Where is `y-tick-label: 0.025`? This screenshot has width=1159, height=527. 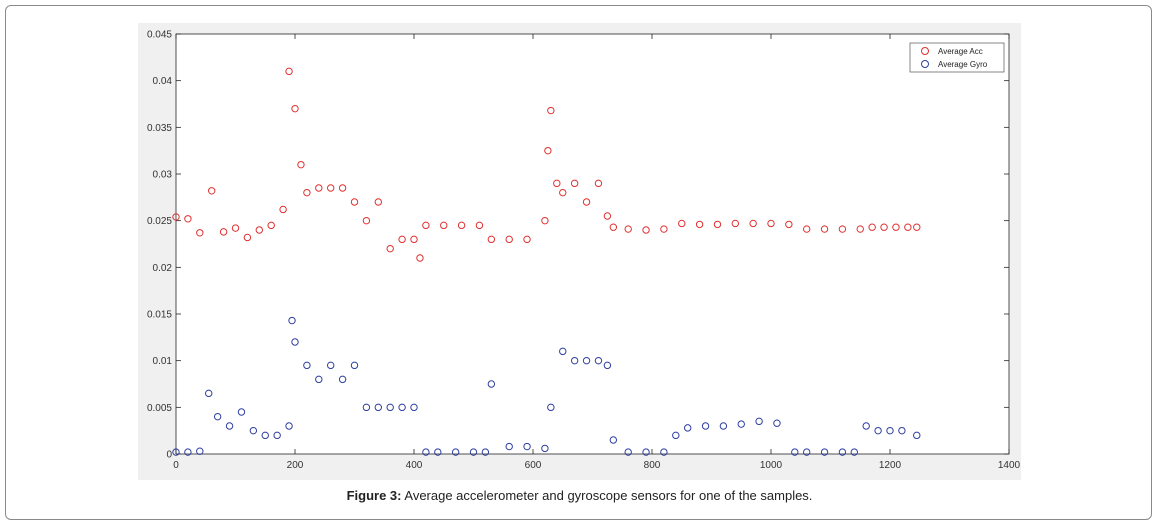
y-tick-label: 0.025 is located at coordinates (159, 221).